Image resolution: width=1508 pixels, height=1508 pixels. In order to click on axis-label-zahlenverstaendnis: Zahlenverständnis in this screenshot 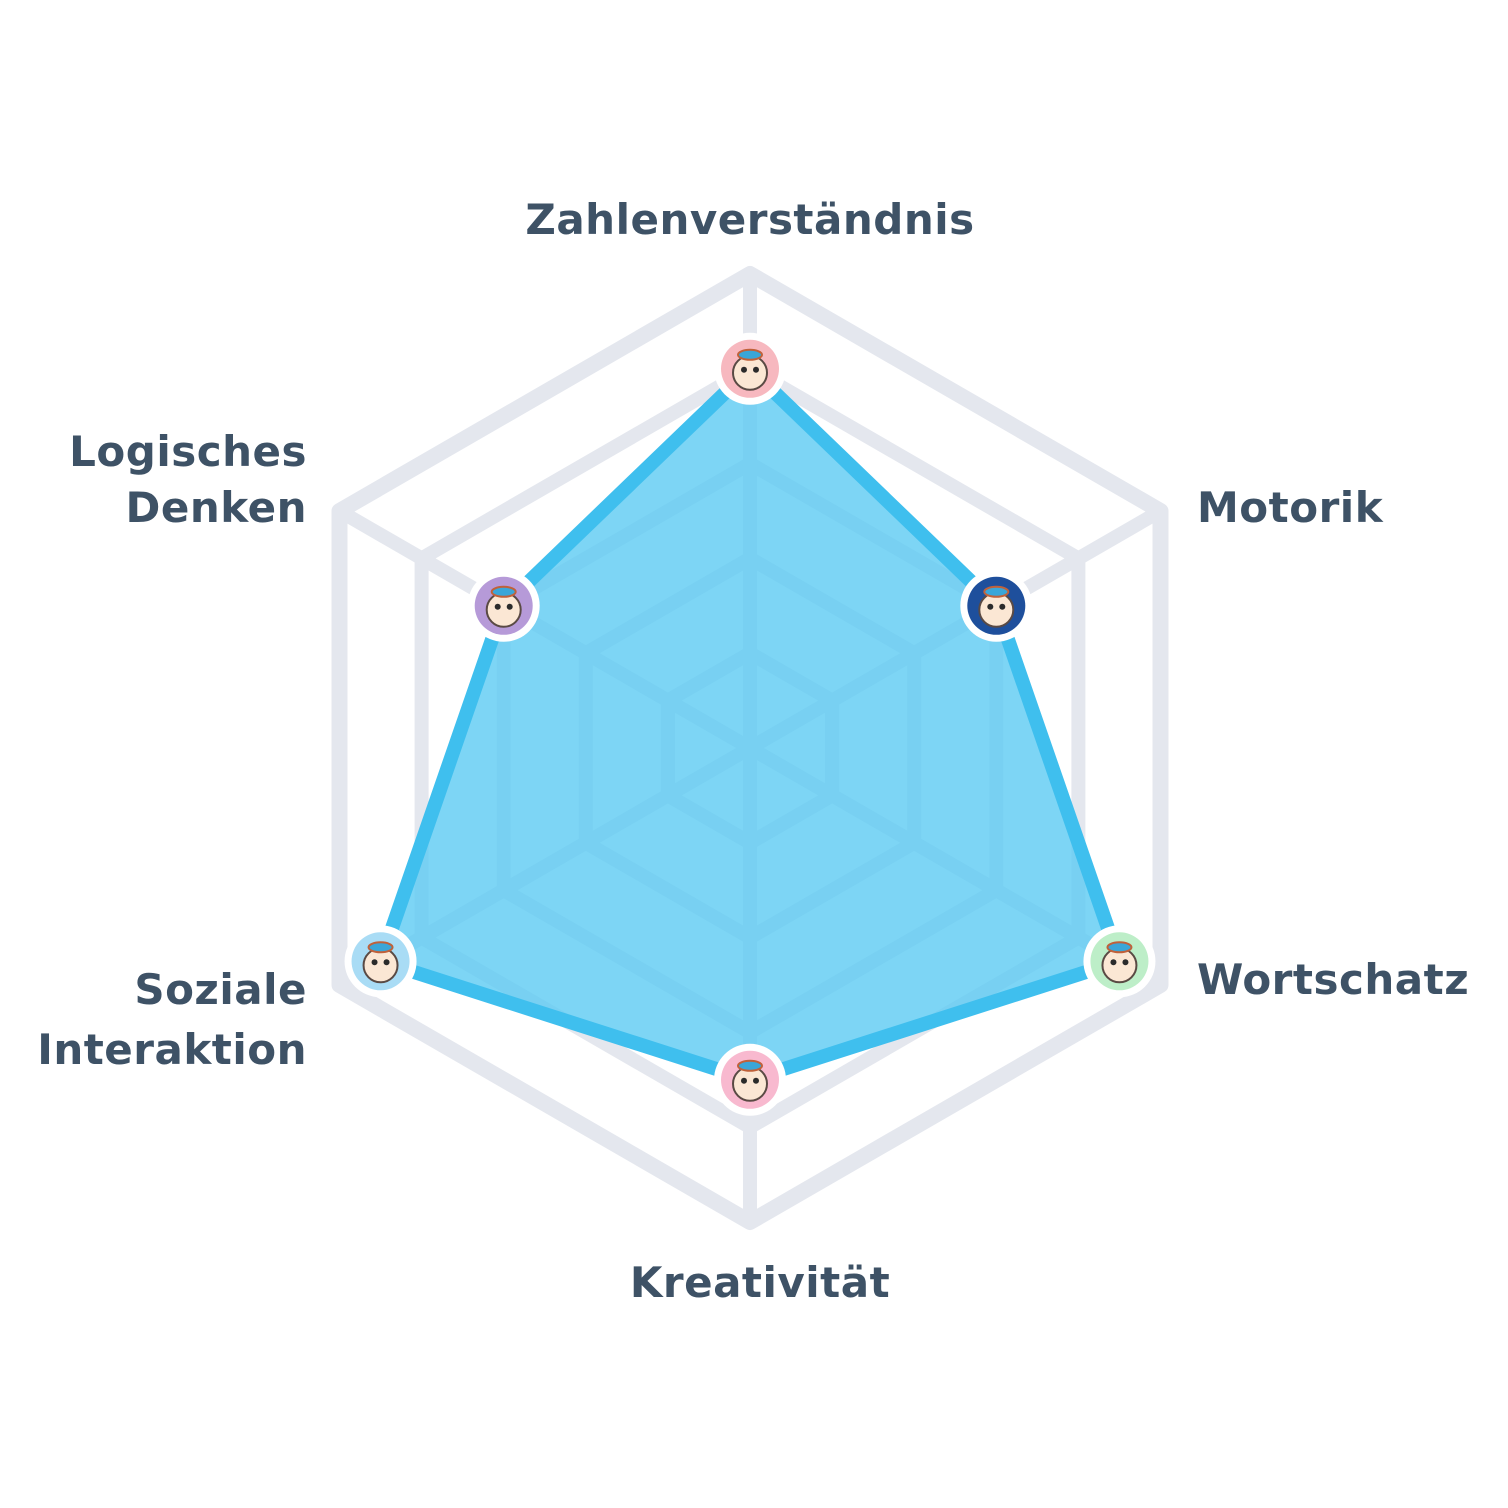, I will do `click(749, 220)`.